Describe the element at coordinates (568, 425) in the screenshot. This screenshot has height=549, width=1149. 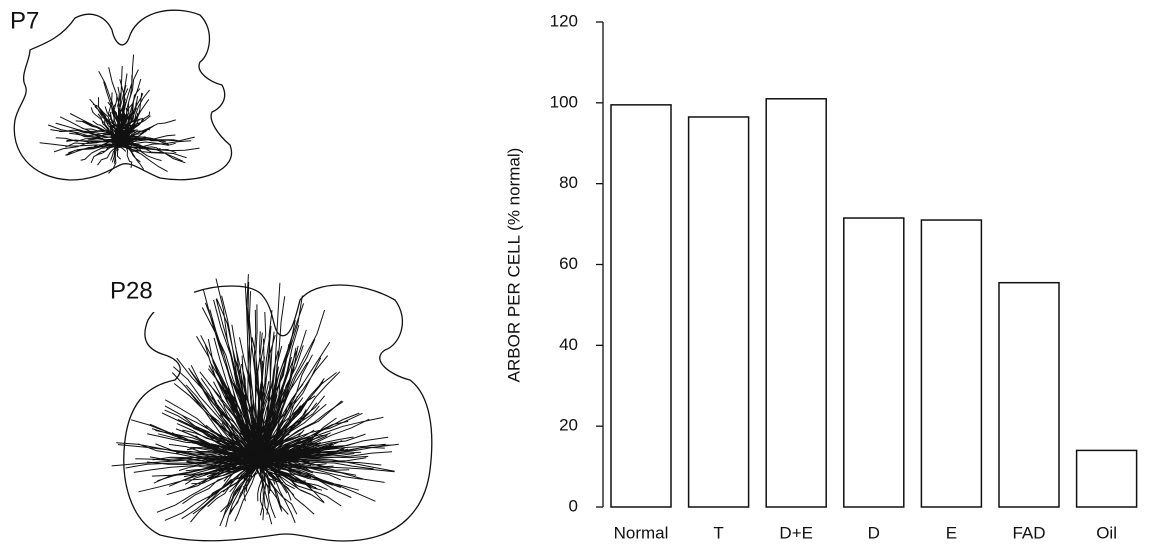
I see `y-tick-label: 20` at that location.